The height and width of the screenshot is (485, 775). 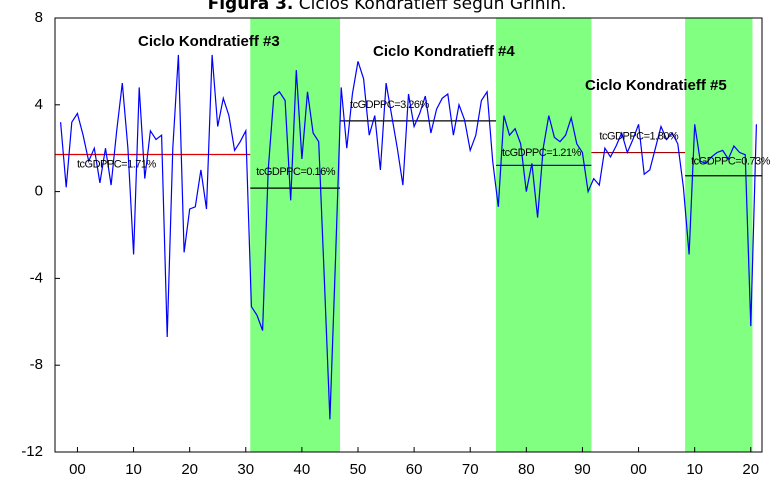 What do you see at coordinates (32, 451) in the screenshot?
I see `y-tick-label: -12` at bounding box center [32, 451].